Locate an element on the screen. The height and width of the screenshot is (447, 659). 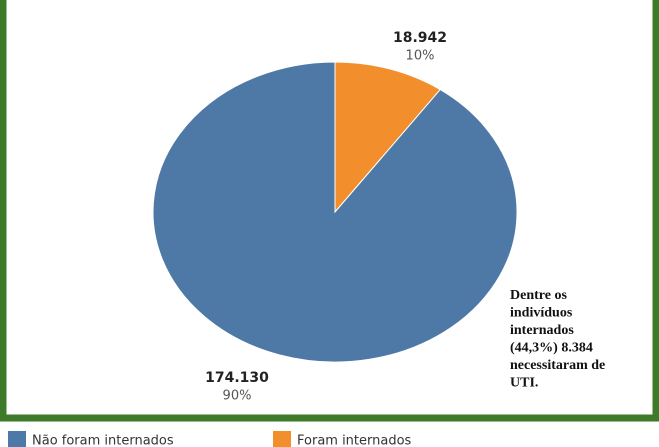
pie-slice is located at coordinates (387, 137).